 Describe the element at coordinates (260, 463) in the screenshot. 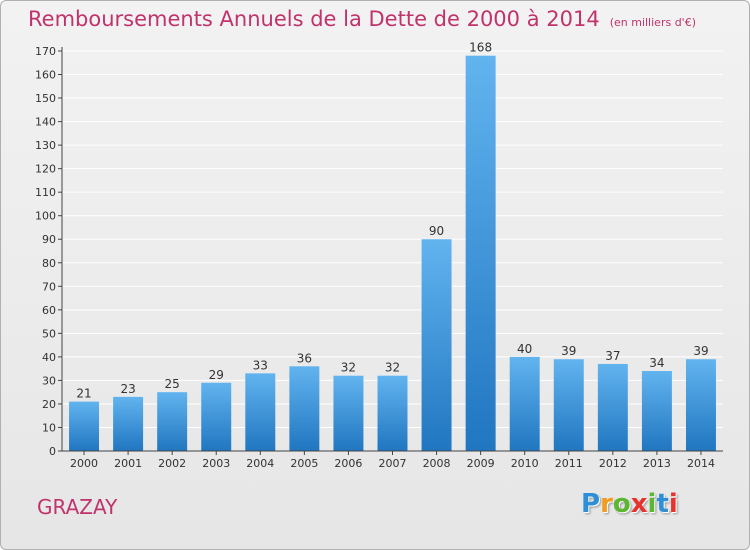

I see `x-tick-label: 2004` at that location.